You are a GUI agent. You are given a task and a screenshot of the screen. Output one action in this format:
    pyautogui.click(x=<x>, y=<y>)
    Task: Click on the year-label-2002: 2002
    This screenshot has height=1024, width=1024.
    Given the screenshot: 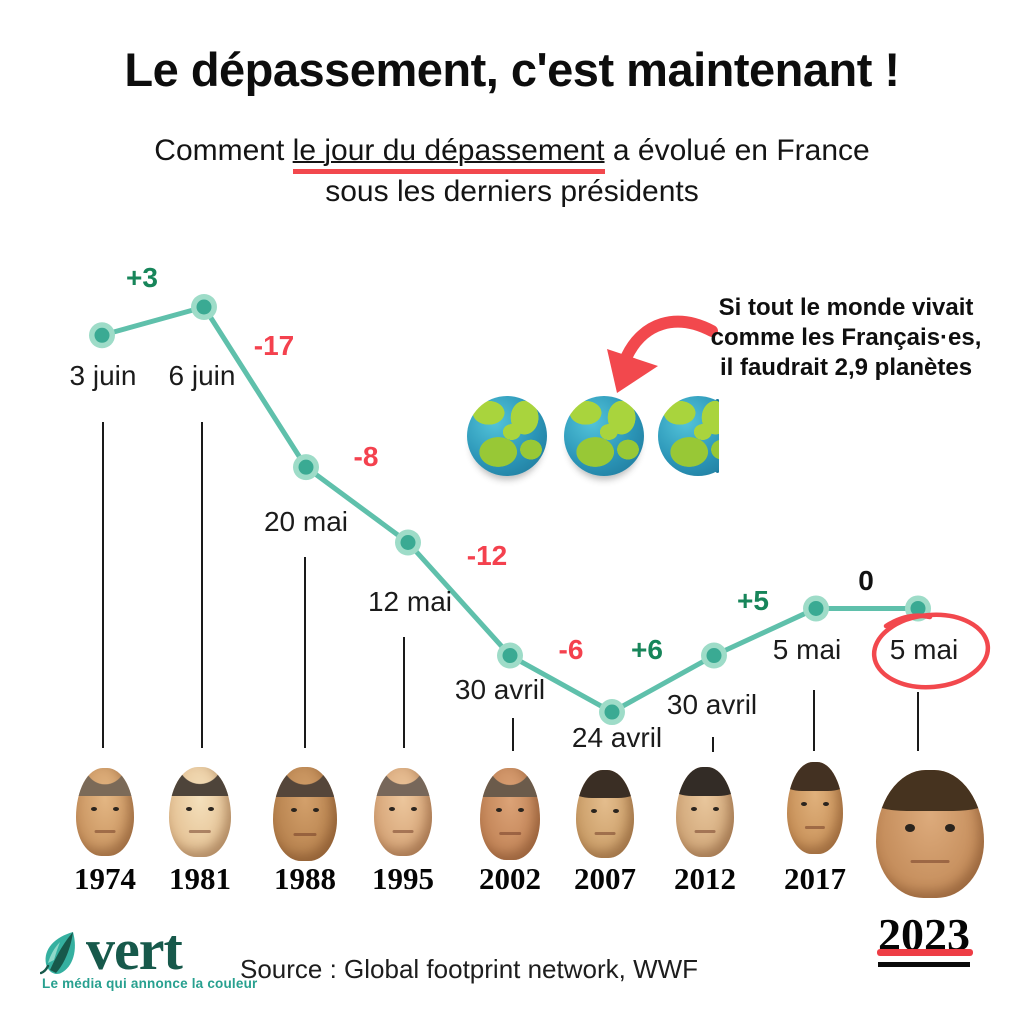 What is the action you would take?
    pyautogui.click(x=510, y=878)
    